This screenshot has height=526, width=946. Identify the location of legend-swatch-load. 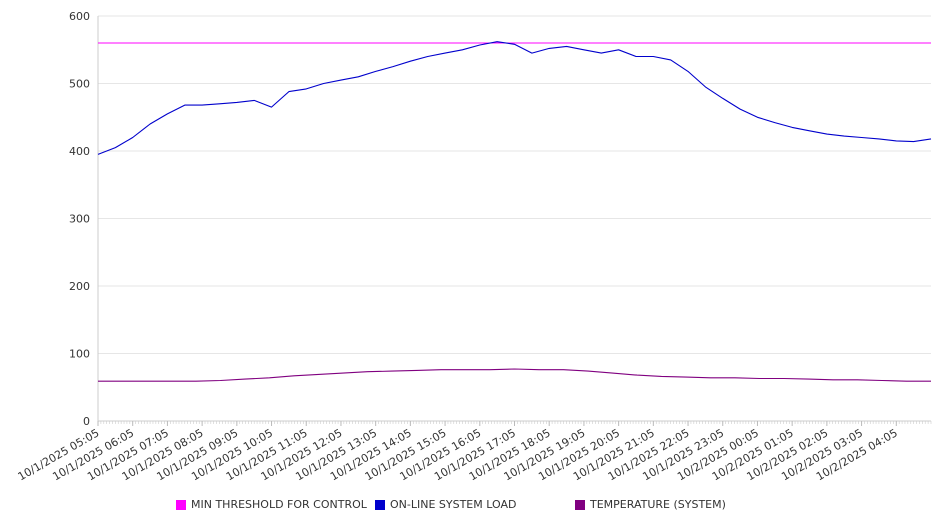
(380, 504).